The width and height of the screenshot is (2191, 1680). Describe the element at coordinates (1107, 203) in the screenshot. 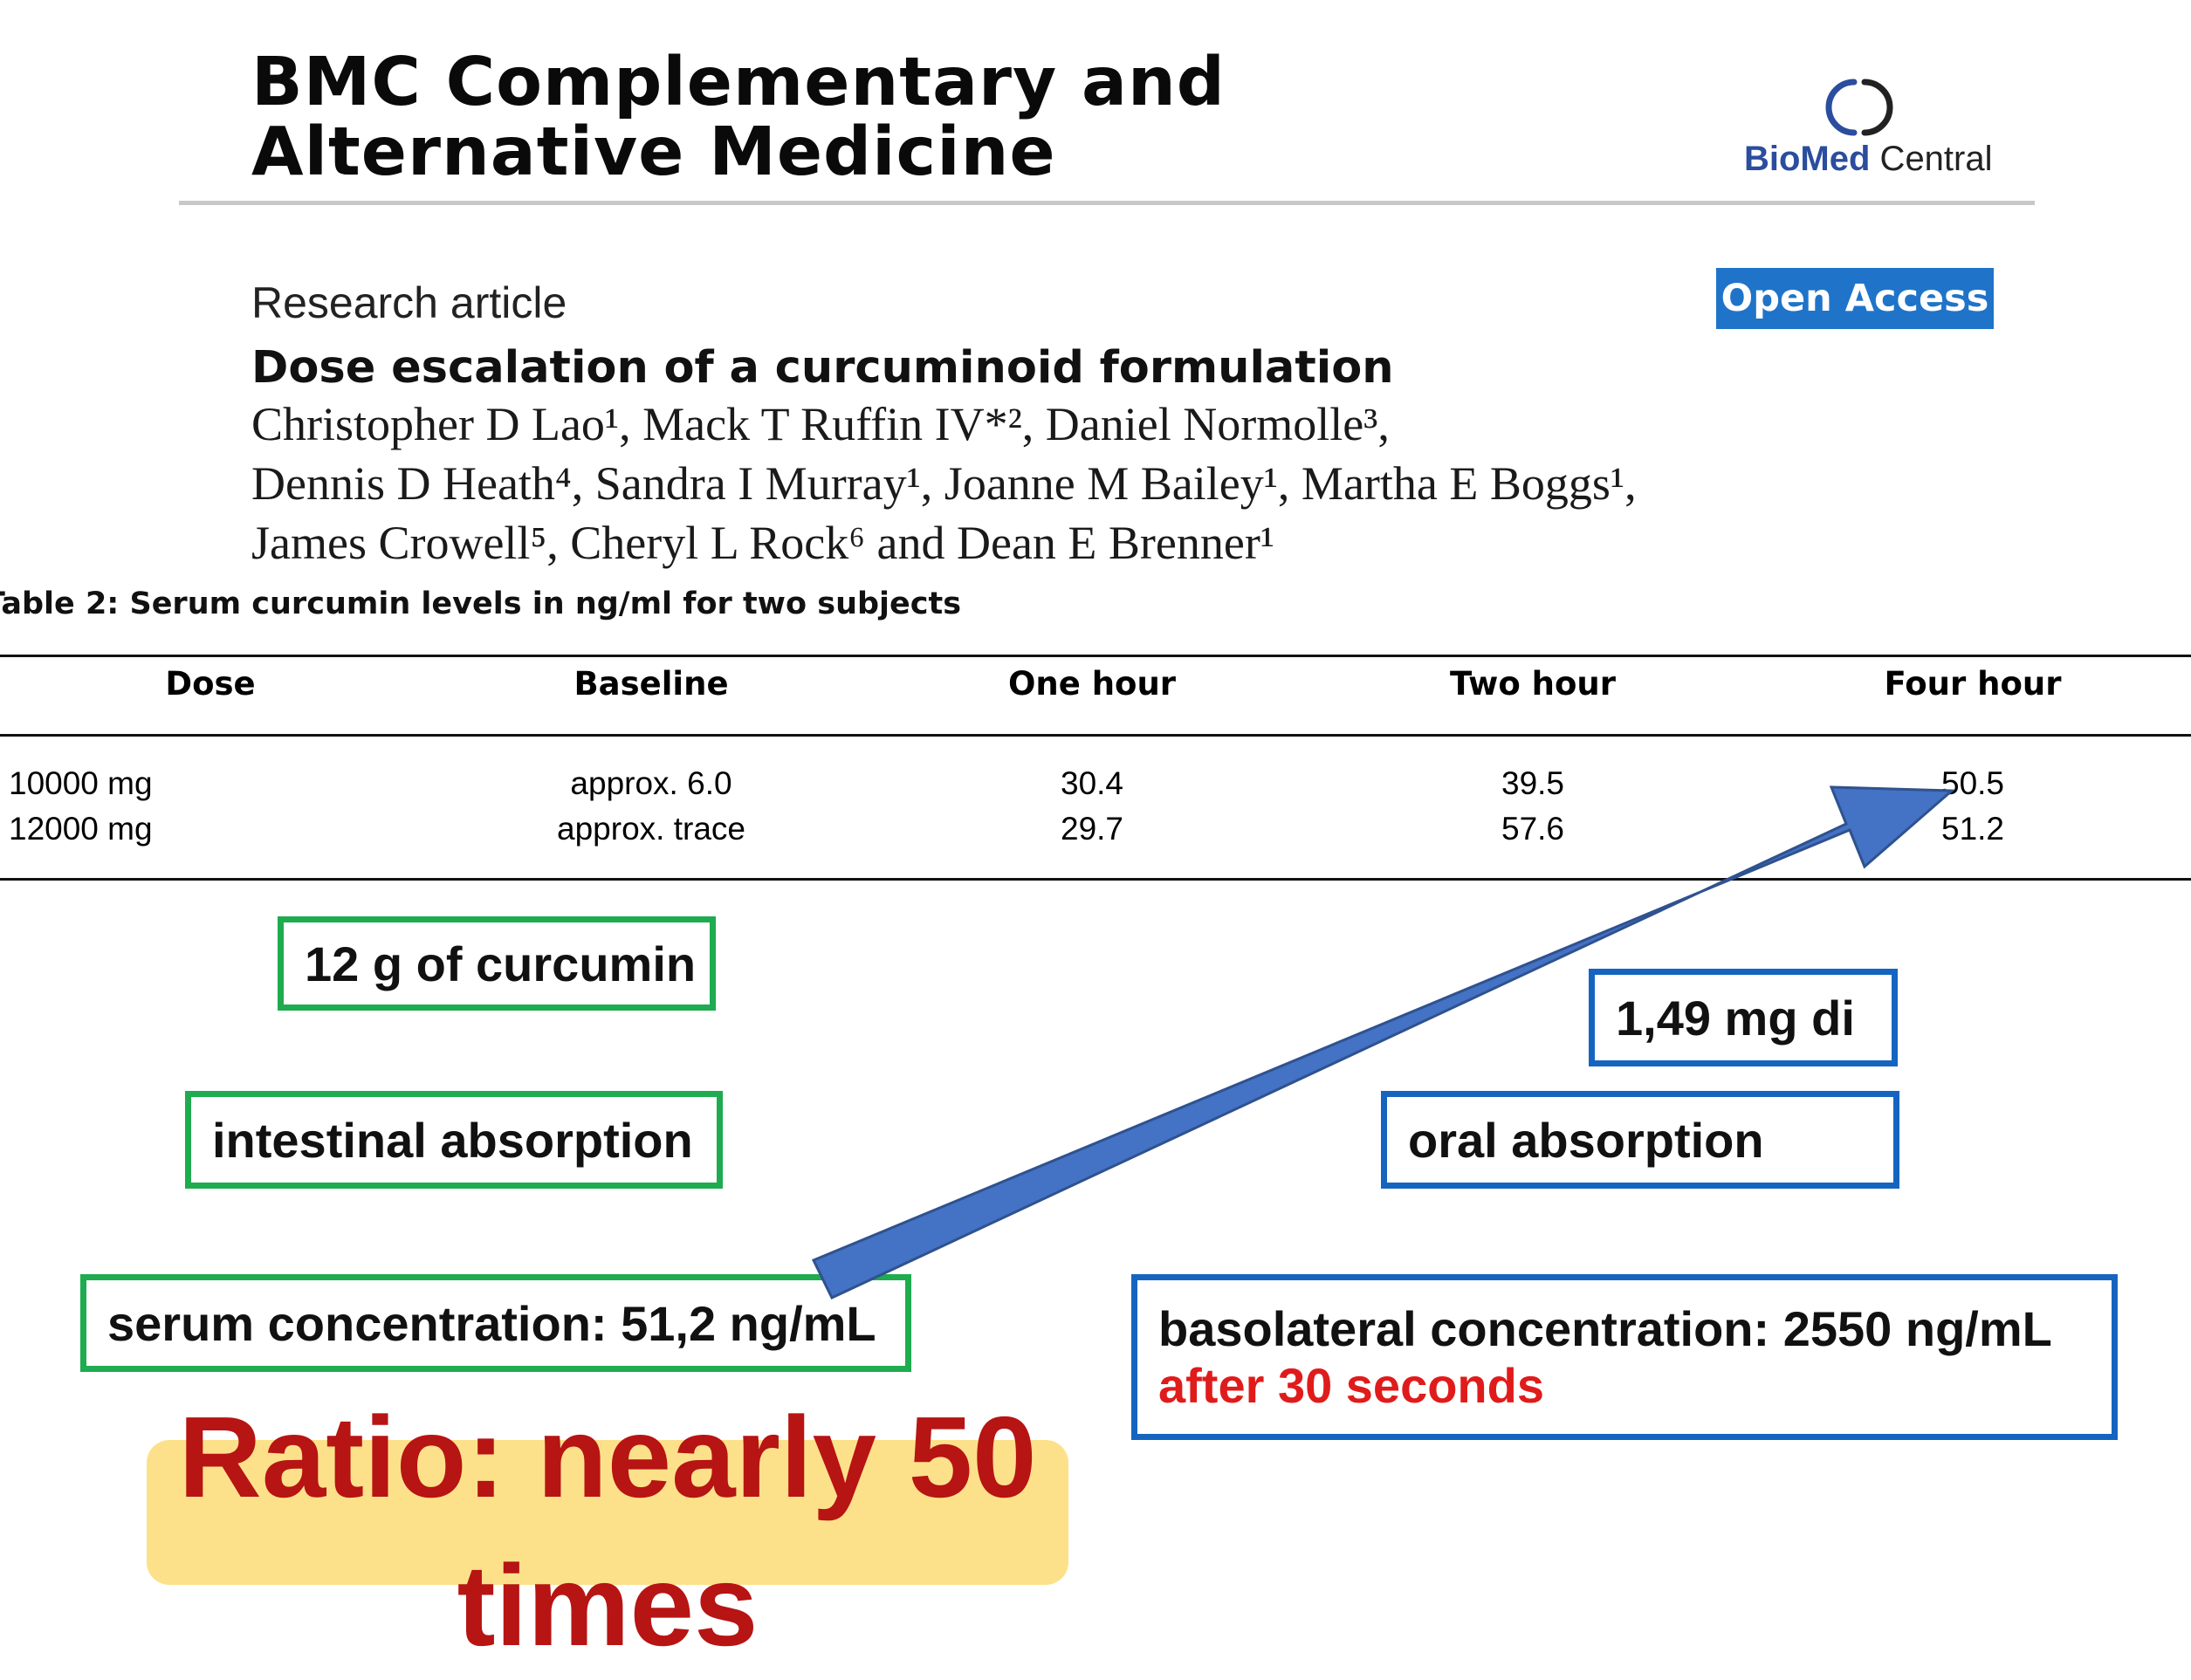

I see `header-divider` at that location.